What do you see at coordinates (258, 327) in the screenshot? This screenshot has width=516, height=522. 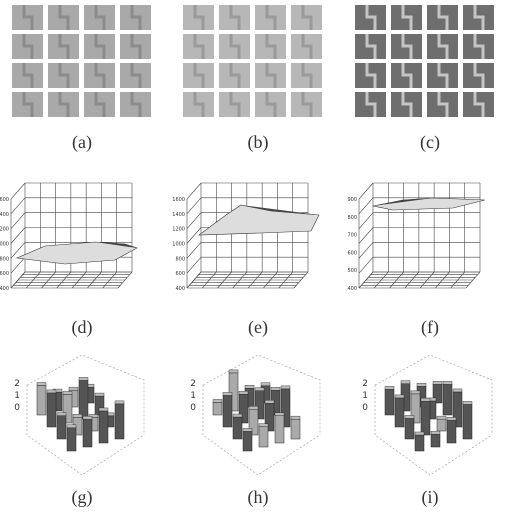 I see `panel-caption: (e)` at bounding box center [258, 327].